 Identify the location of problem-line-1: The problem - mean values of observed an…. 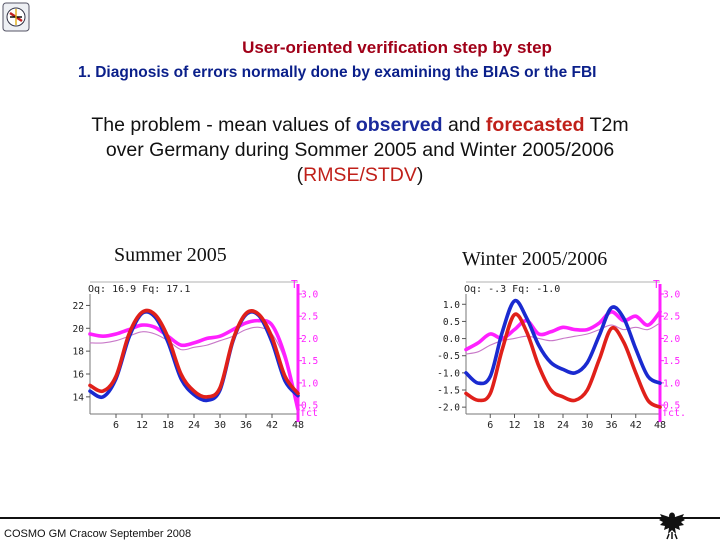
(360, 125).